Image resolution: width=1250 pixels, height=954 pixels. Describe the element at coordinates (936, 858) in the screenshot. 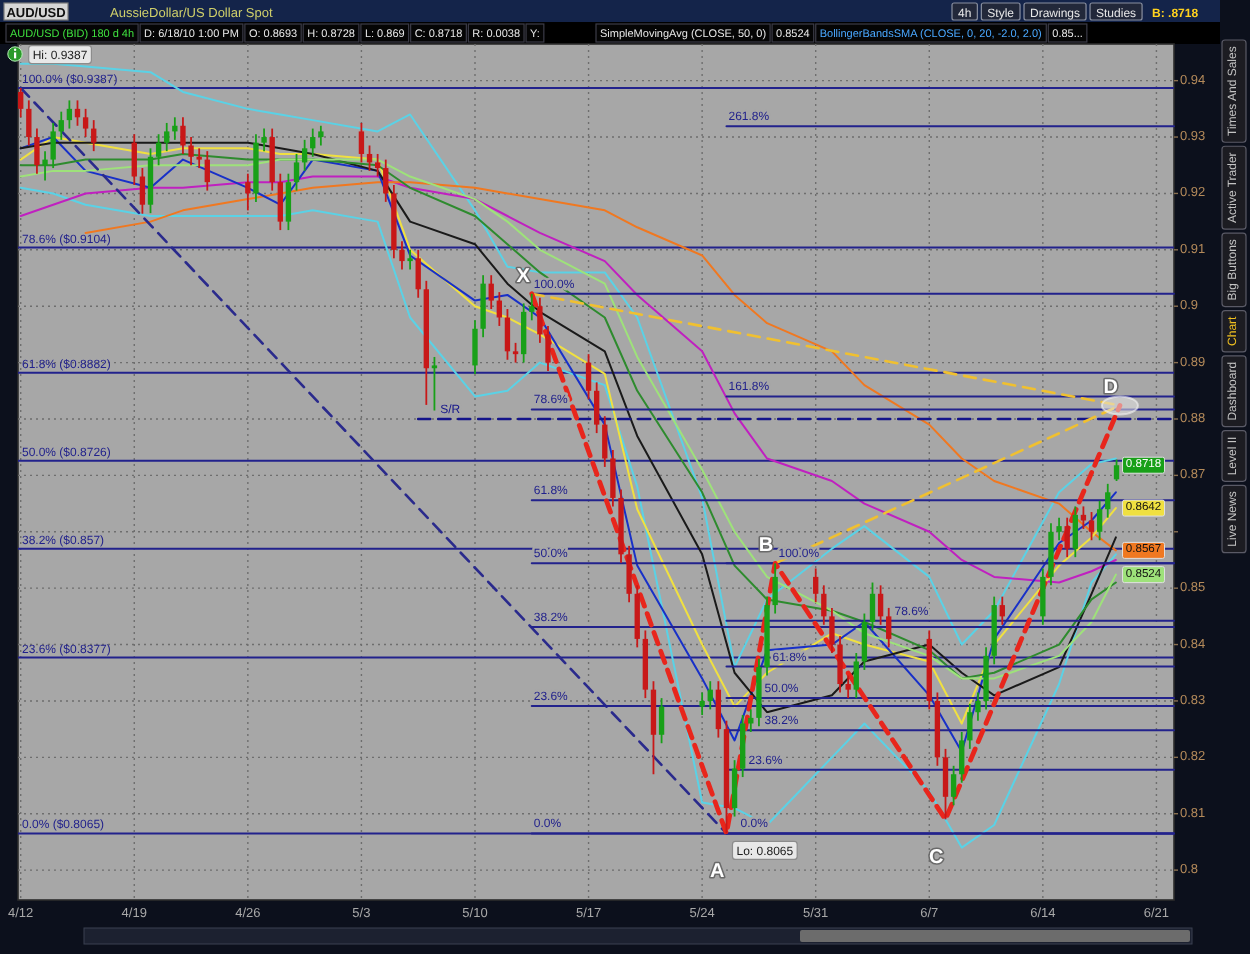

I see `annotation: C` at that location.